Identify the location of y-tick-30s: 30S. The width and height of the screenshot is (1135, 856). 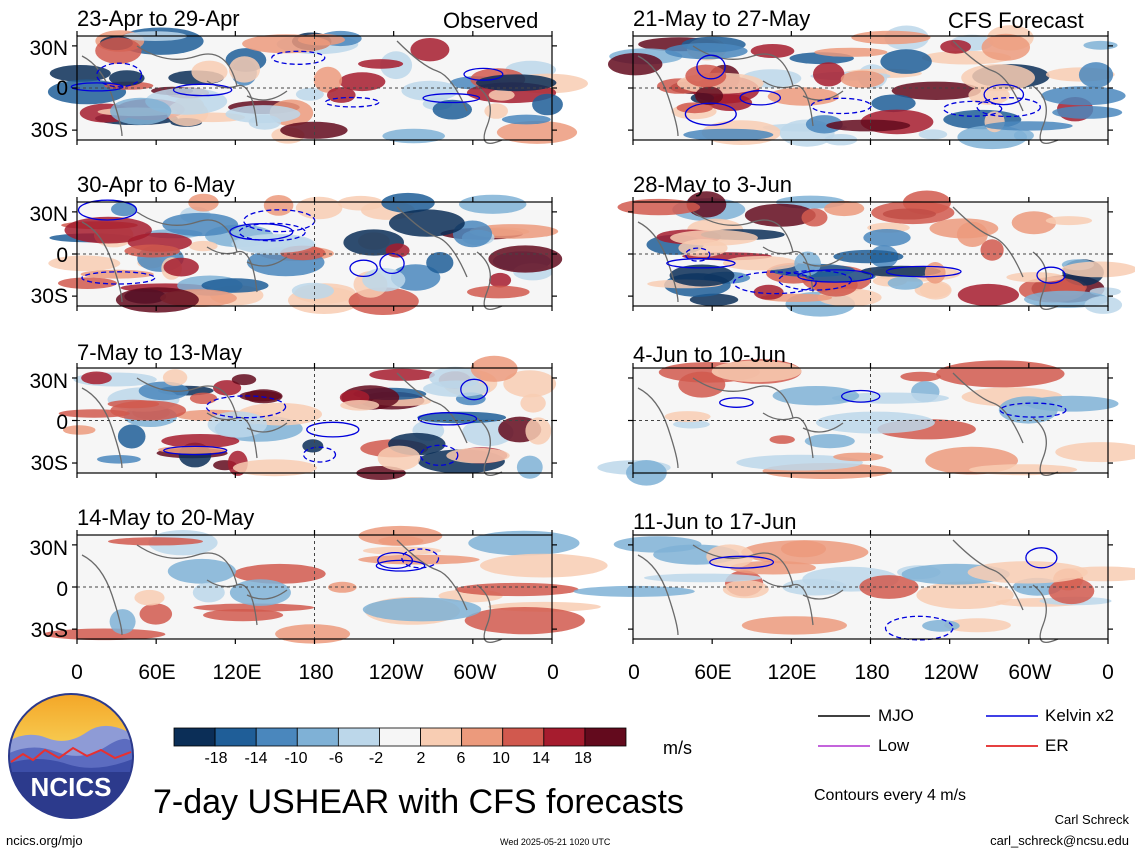
(49, 463).